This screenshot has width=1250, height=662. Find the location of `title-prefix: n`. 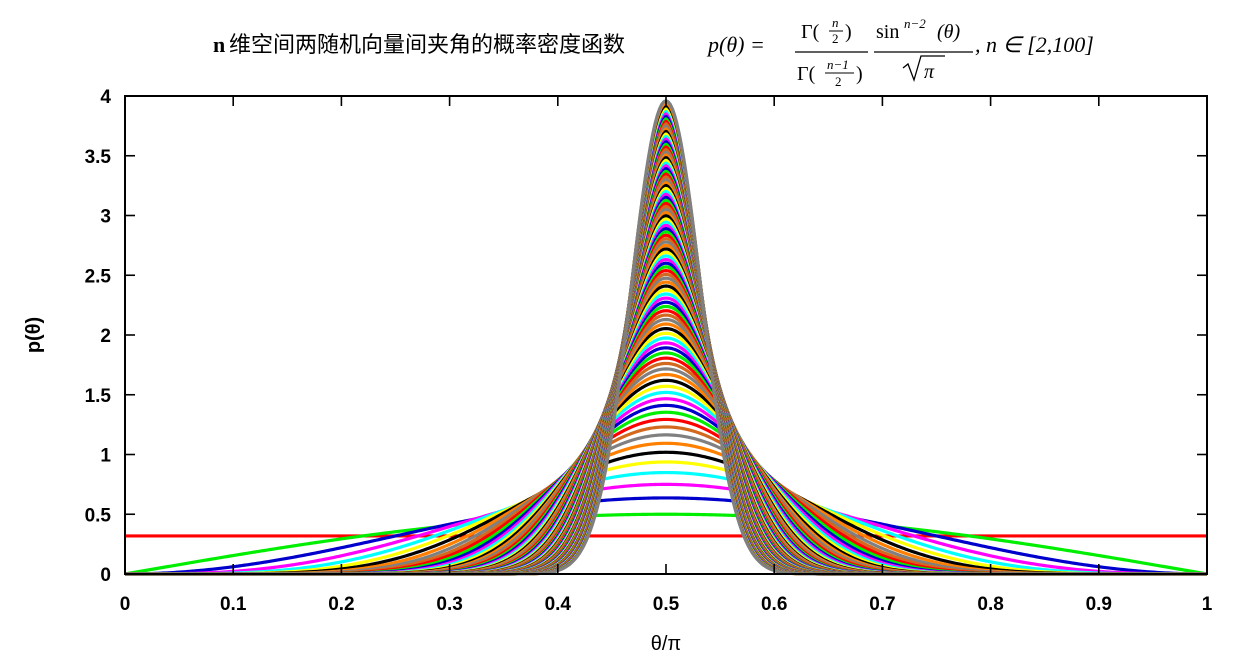

title-prefix: n is located at coordinates (219, 44).